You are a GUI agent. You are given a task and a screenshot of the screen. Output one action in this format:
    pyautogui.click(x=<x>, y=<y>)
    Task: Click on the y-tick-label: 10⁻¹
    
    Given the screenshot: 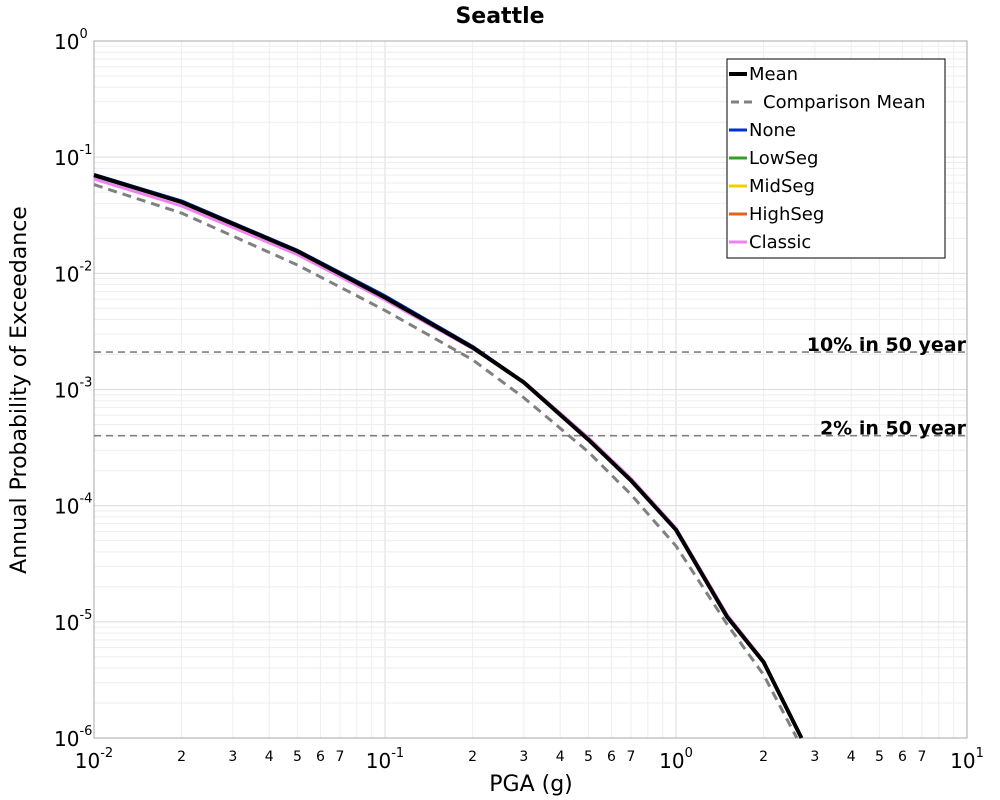 What is the action you would take?
    pyautogui.click(x=73, y=156)
    